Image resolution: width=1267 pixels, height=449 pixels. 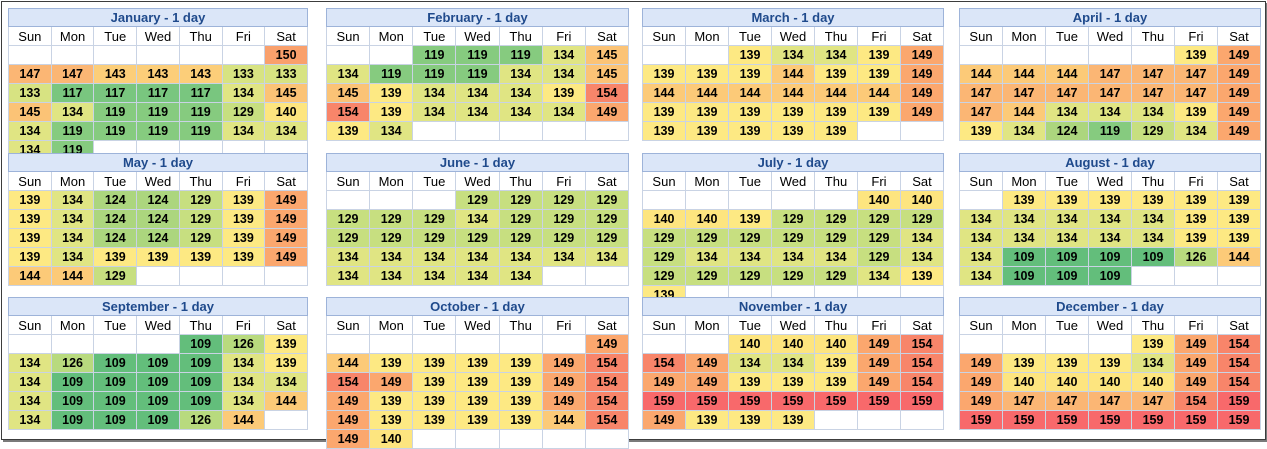 I want to click on weekday-header: Thu, so click(x=200, y=36).